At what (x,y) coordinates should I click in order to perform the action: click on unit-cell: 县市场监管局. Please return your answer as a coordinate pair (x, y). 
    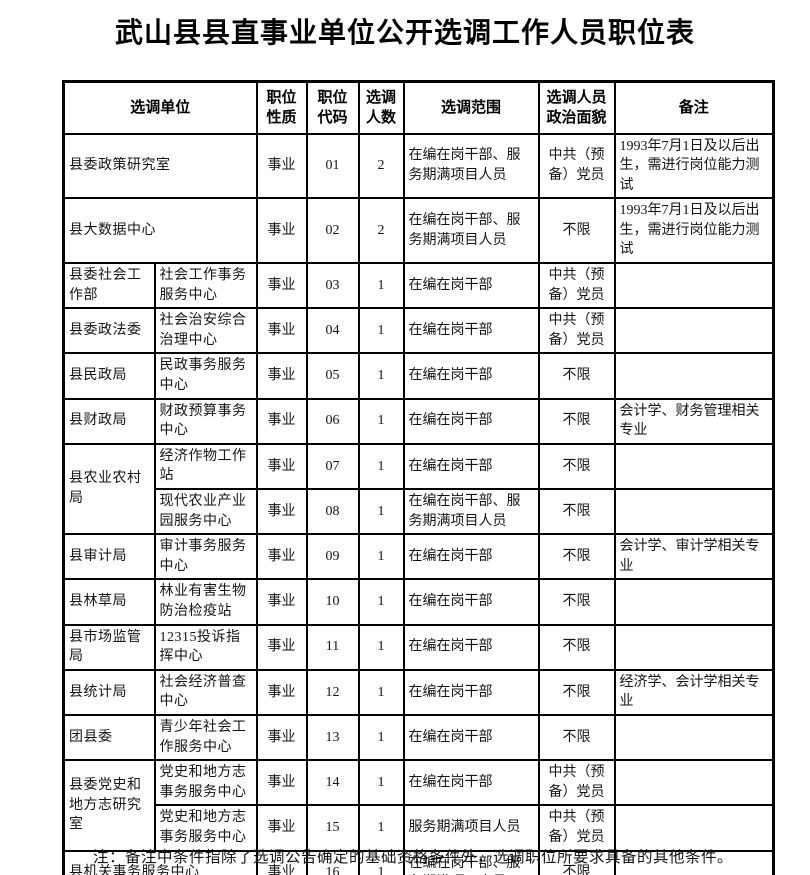
    Looking at the image, I should click on (109, 647).